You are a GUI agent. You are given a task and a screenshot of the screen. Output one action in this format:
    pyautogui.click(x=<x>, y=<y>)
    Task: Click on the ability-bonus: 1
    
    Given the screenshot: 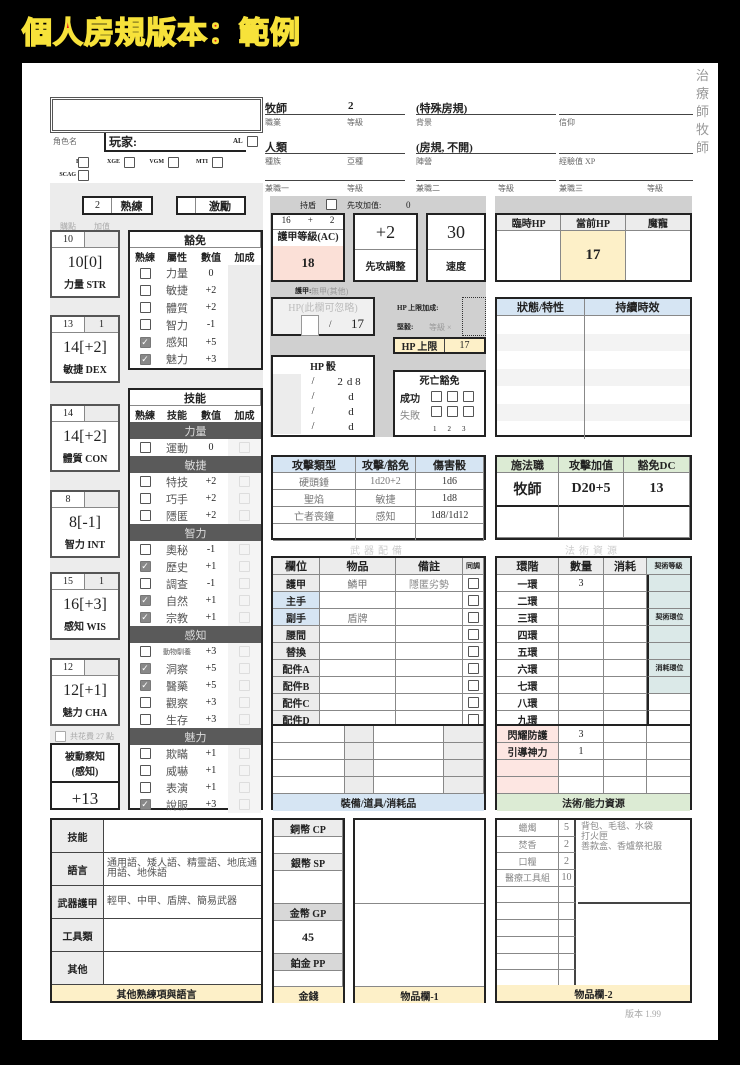 What is the action you would take?
    pyautogui.click(x=101, y=582)
    